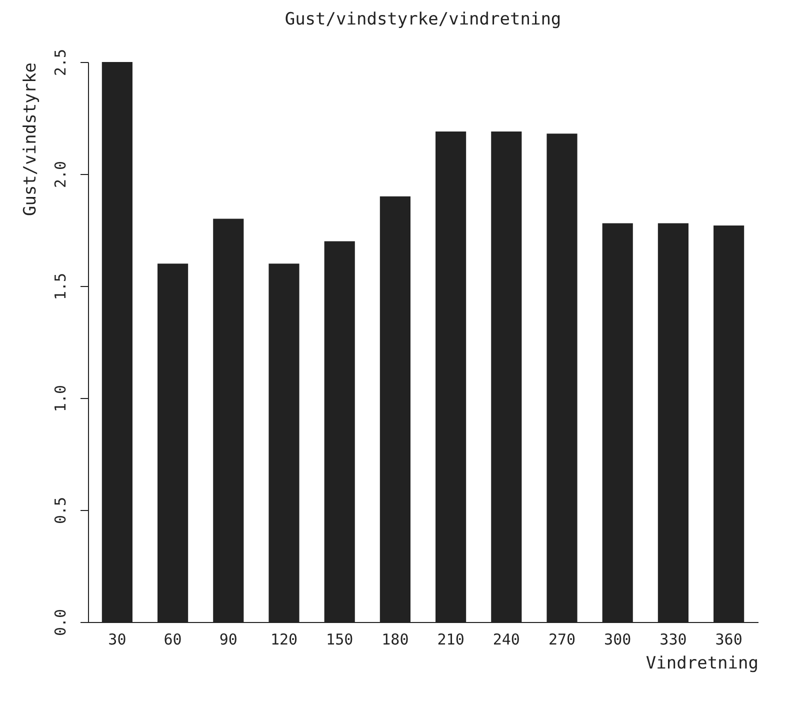 This screenshot has width=786, height=712. What do you see at coordinates (423, 19) in the screenshot?
I see `chart-title: Gust/vindstyrke/vindretning` at bounding box center [423, 19].